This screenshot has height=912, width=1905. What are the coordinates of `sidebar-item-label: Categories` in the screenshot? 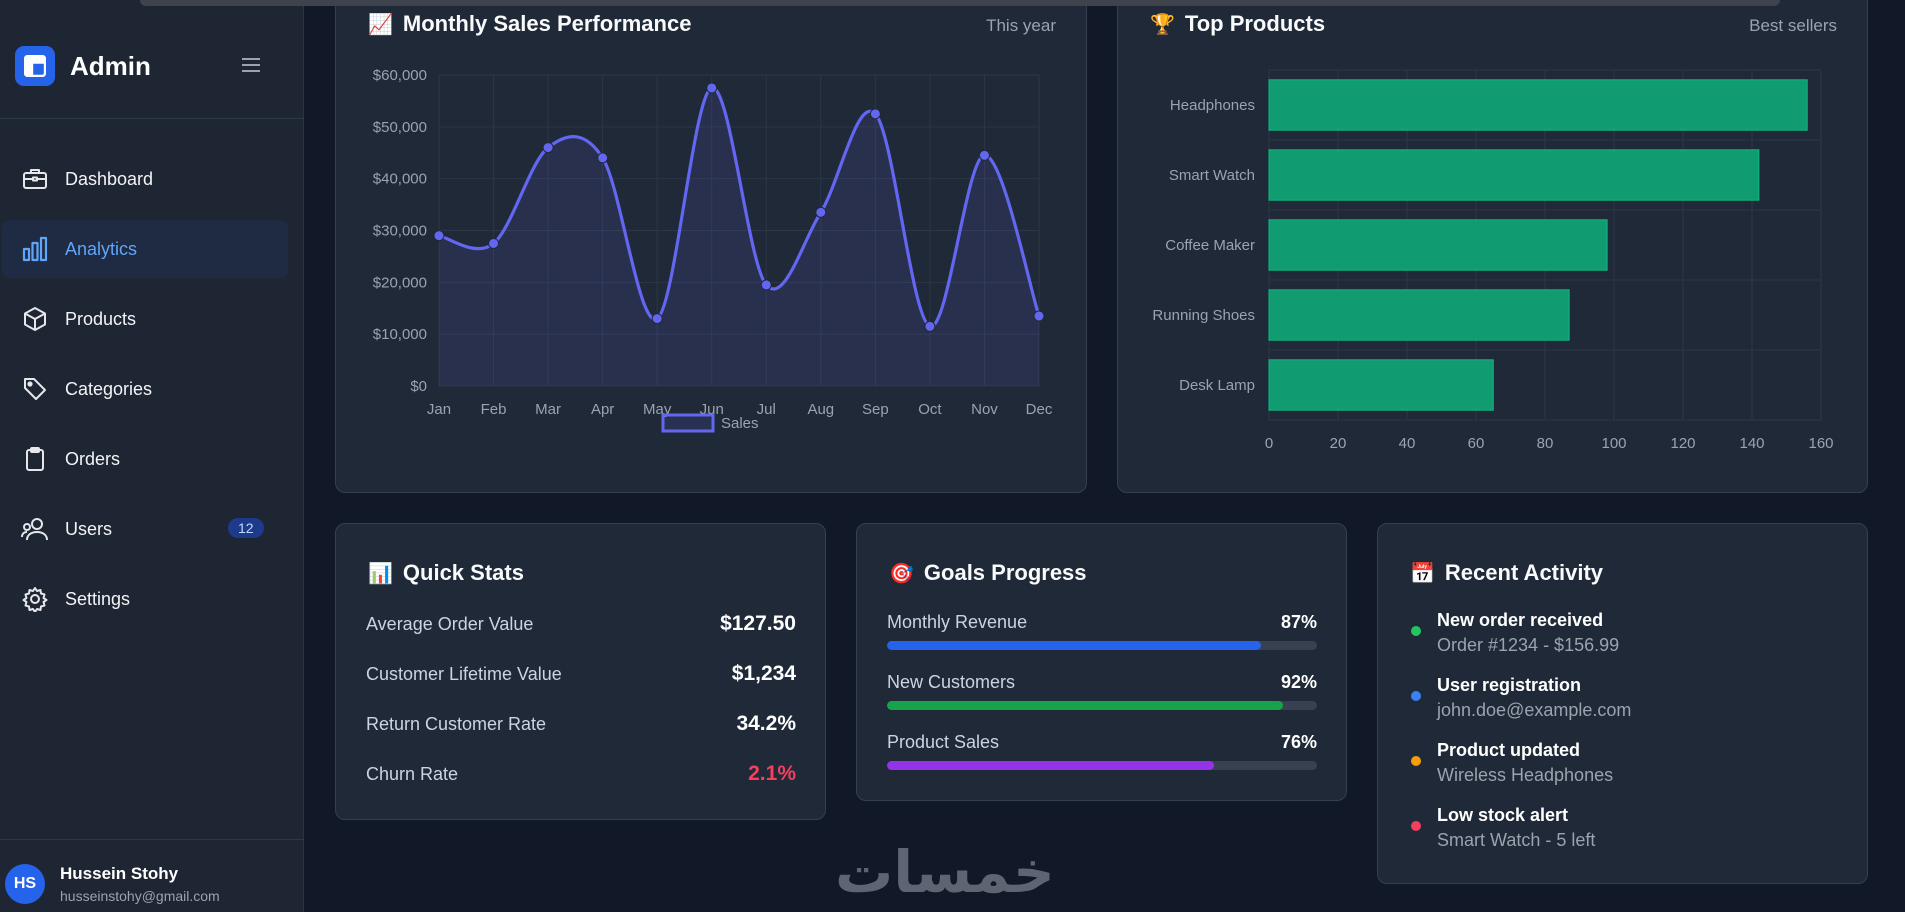 It's located at (109, 388).